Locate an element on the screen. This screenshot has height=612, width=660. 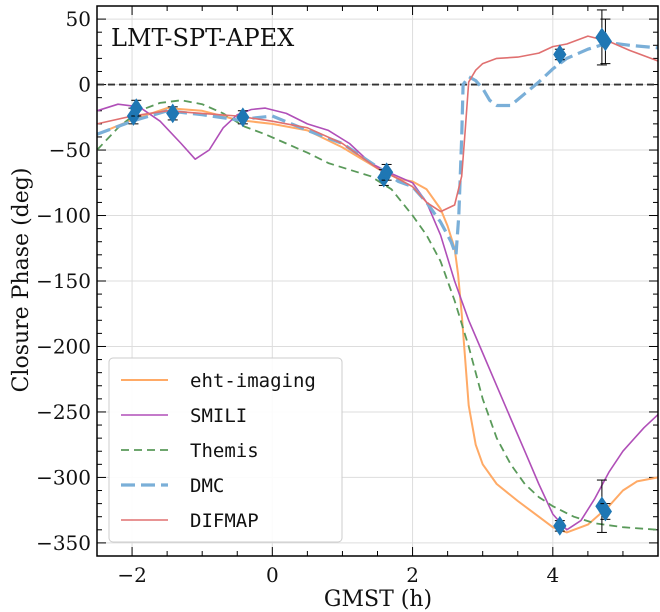
legend: eht-imaging SMILI Themis DMC DIFMAP is located at coordinates (225, 450).